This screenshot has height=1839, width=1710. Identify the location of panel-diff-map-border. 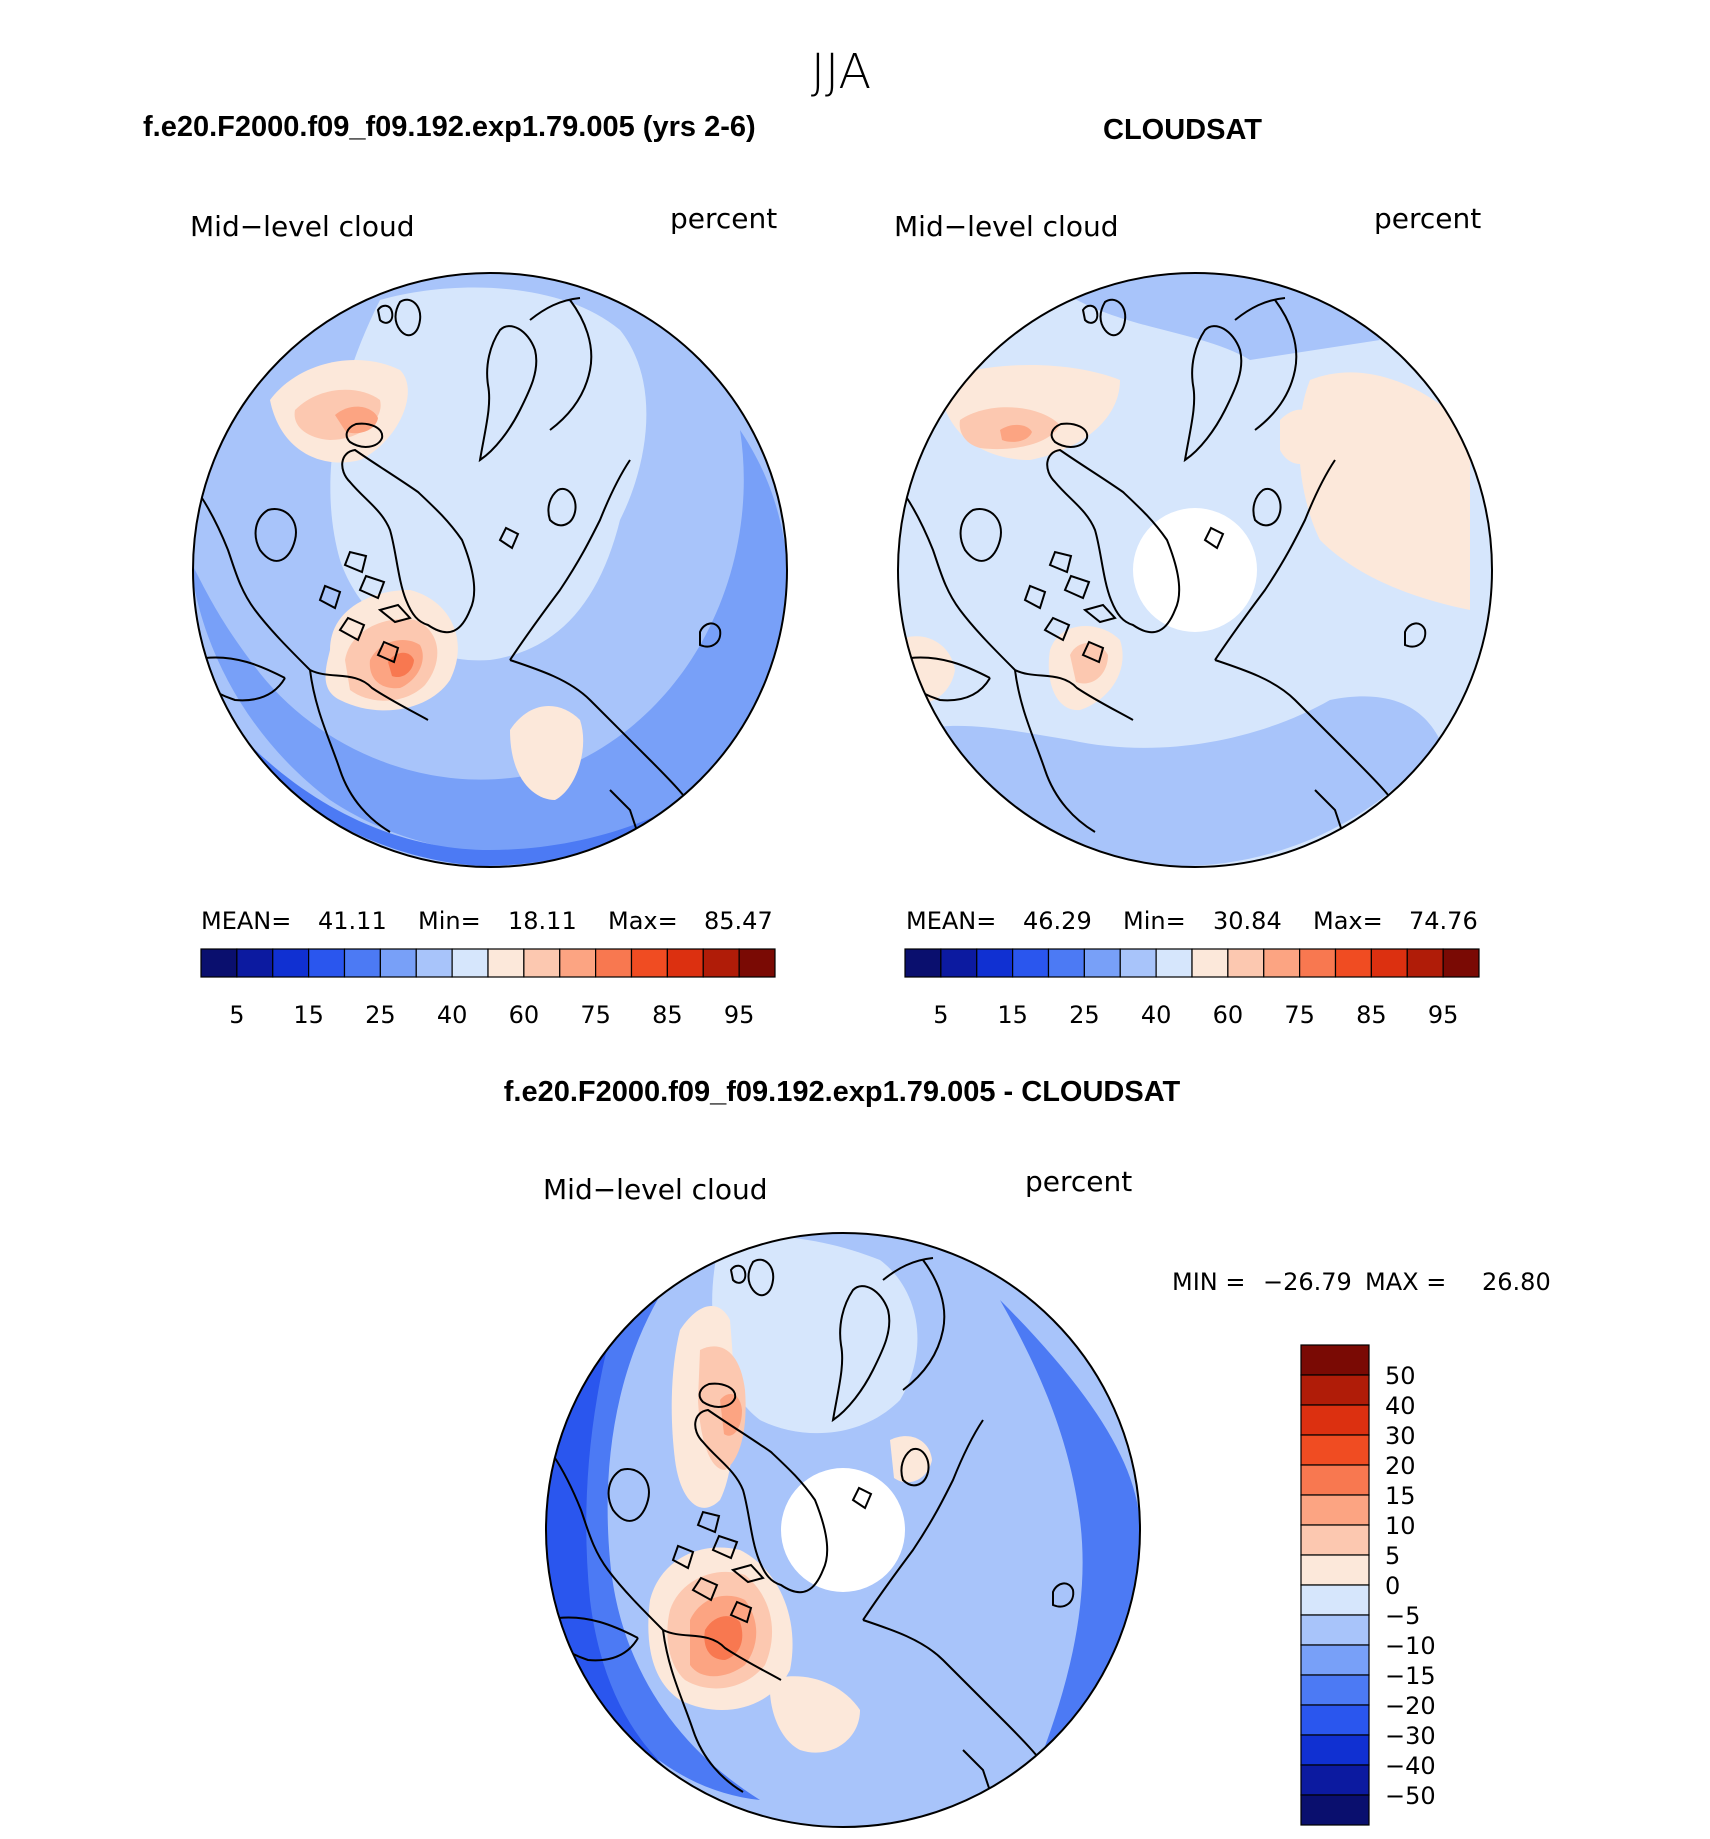
(843, 1530).